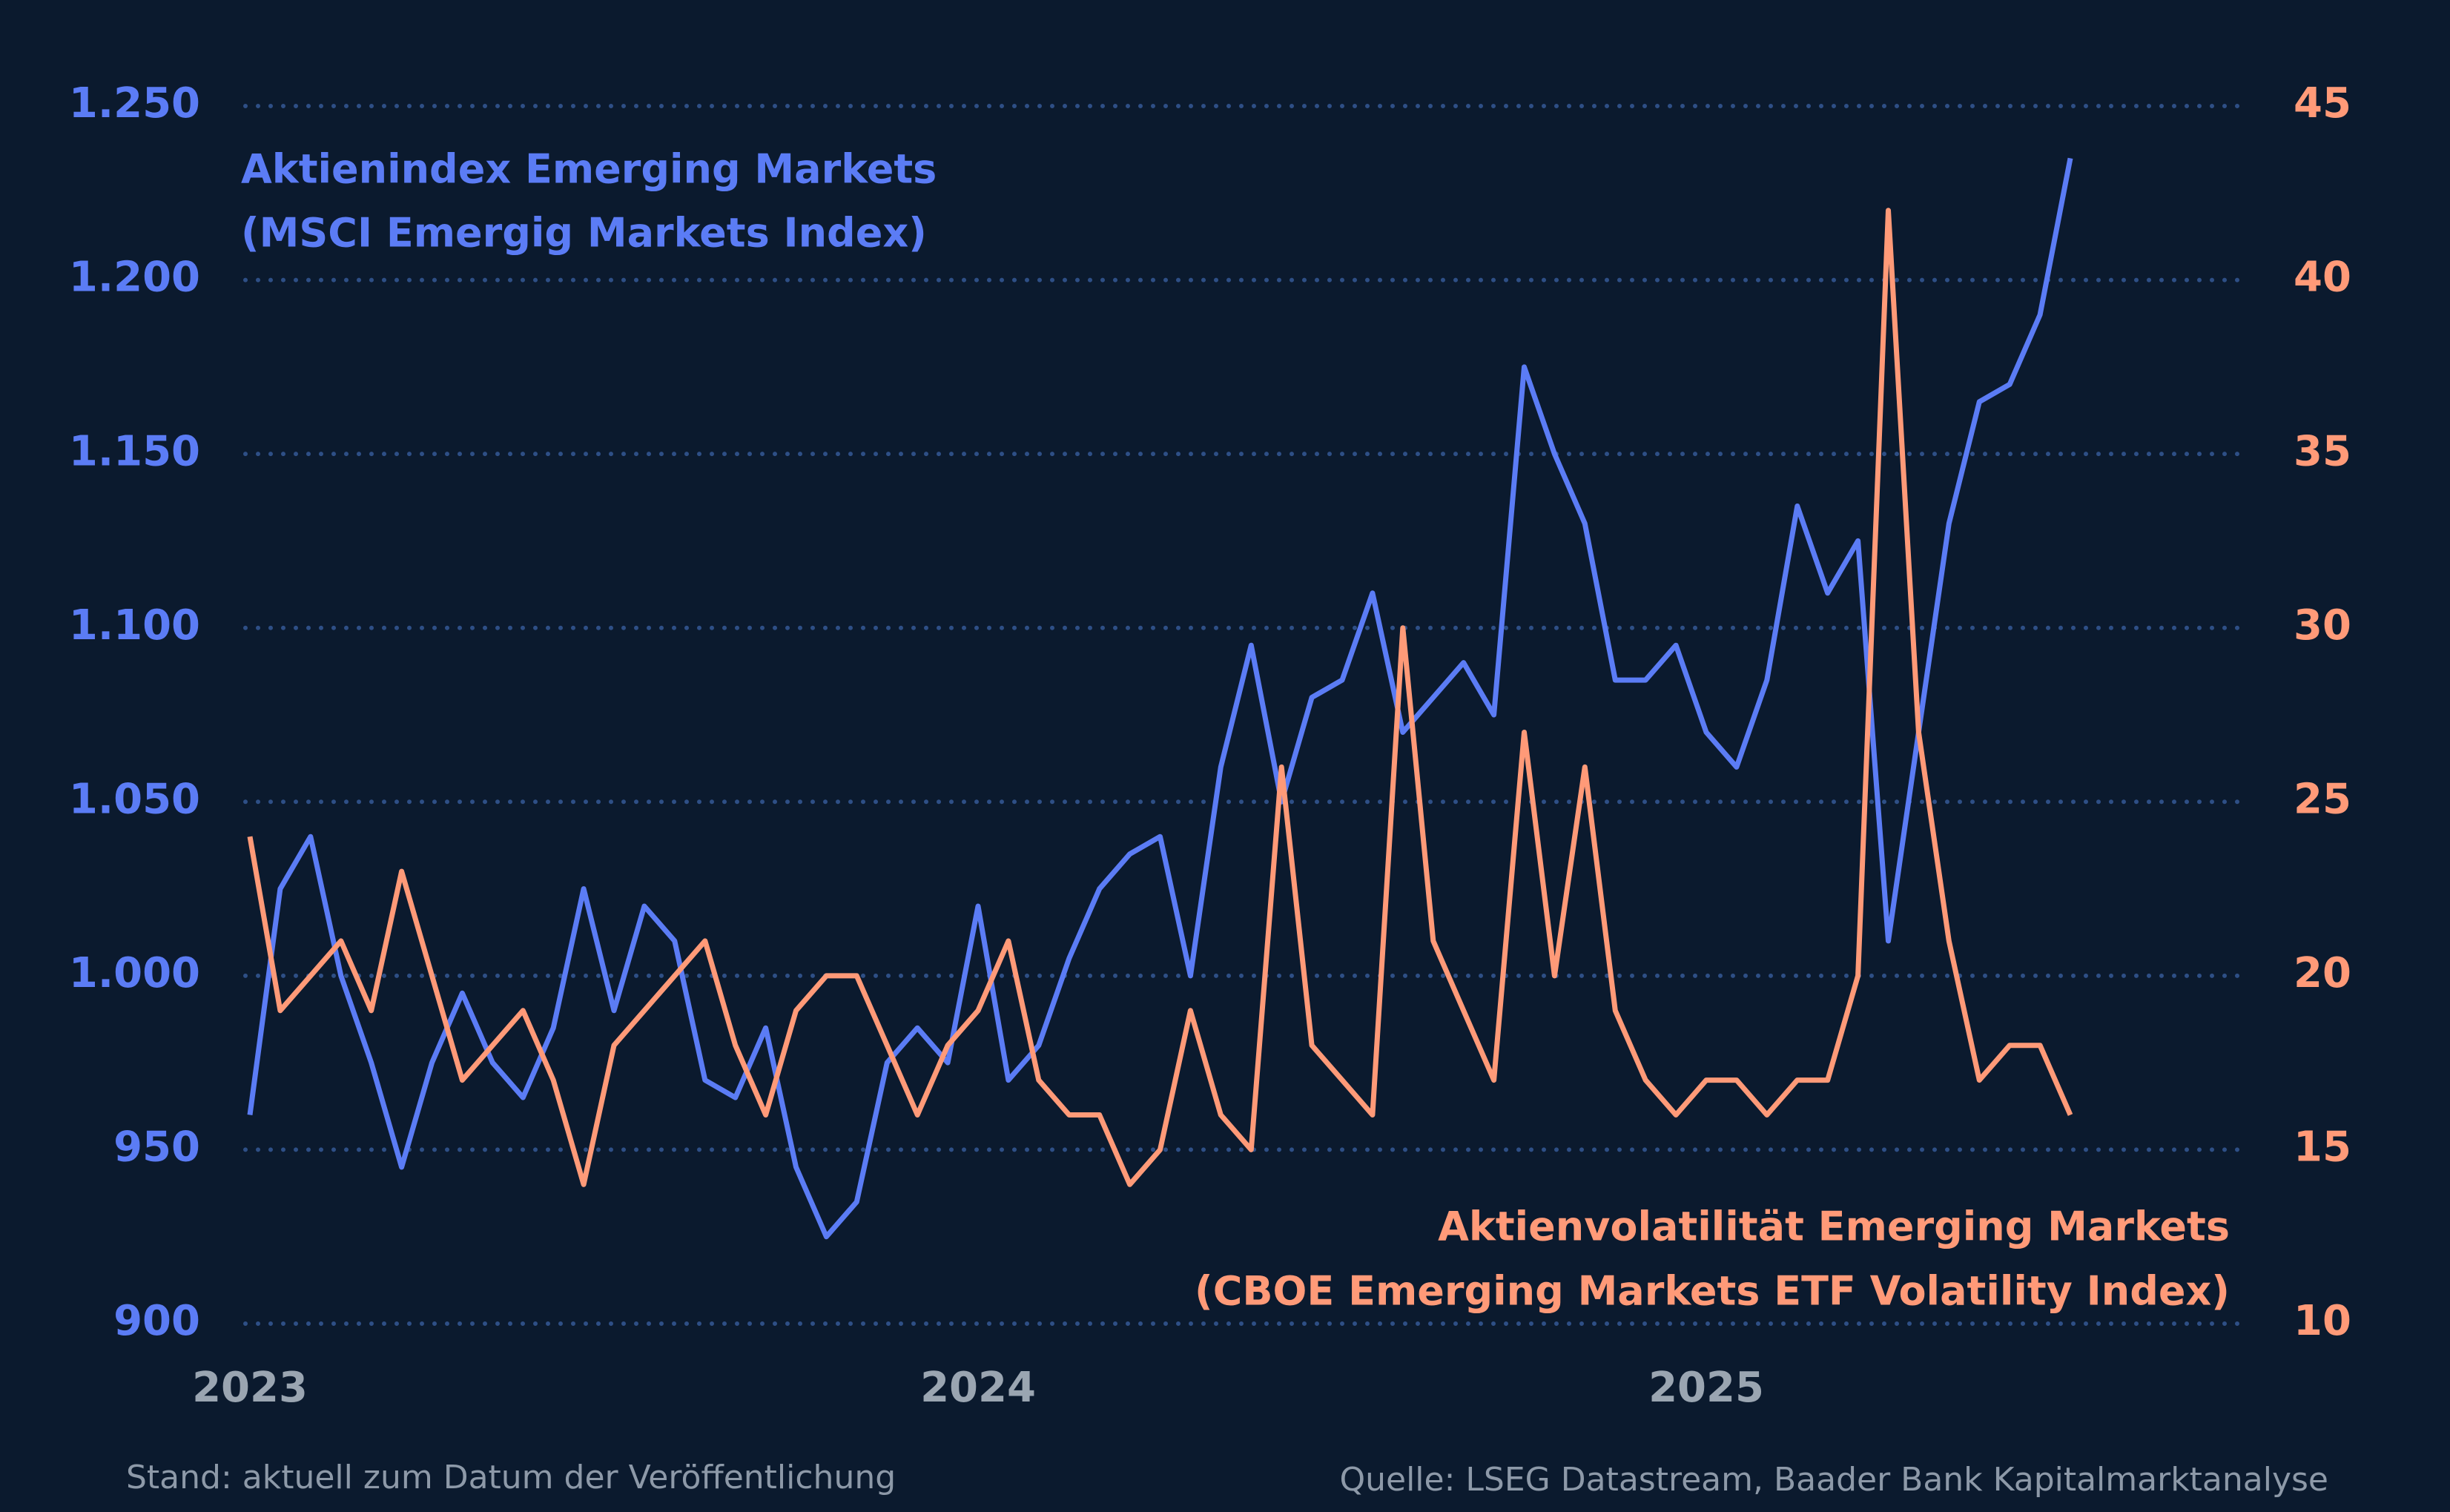 Image resolution: width=2450 pixels, height=1512 pixels. I want to click on y2-tick-label: 20, so click(2322, 973).